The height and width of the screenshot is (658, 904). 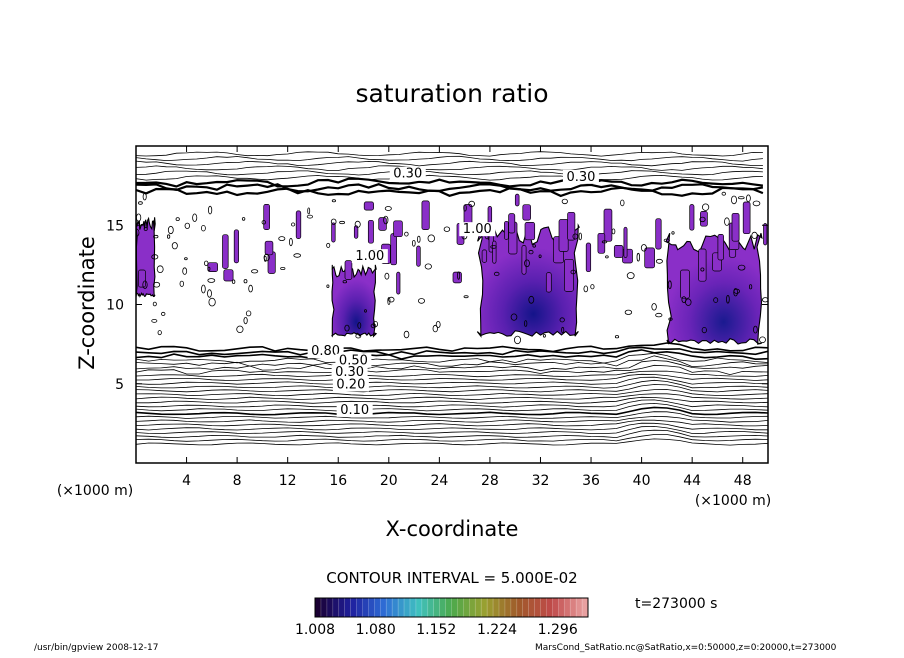 What do you see at coordinates (87, 303) in the screenshot?
I see `y-axis-label: Z-coordinate` at bounding box center [87, 303].